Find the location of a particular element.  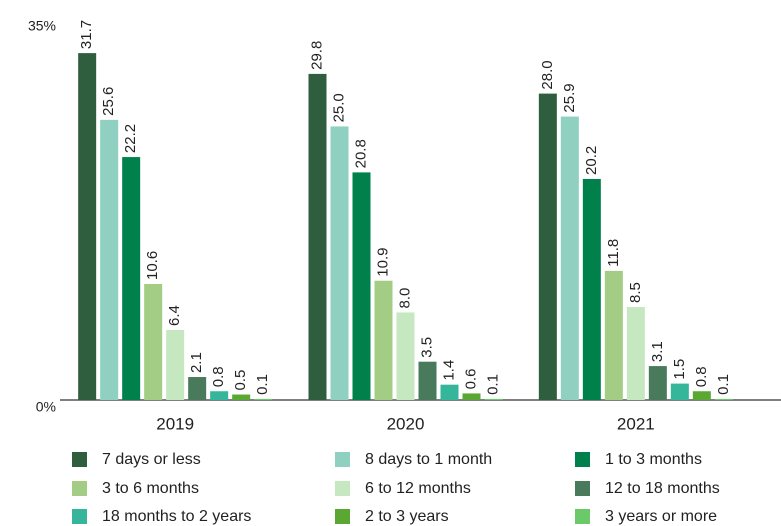

value-label: 2.1 is located at coordinates (196, 362).